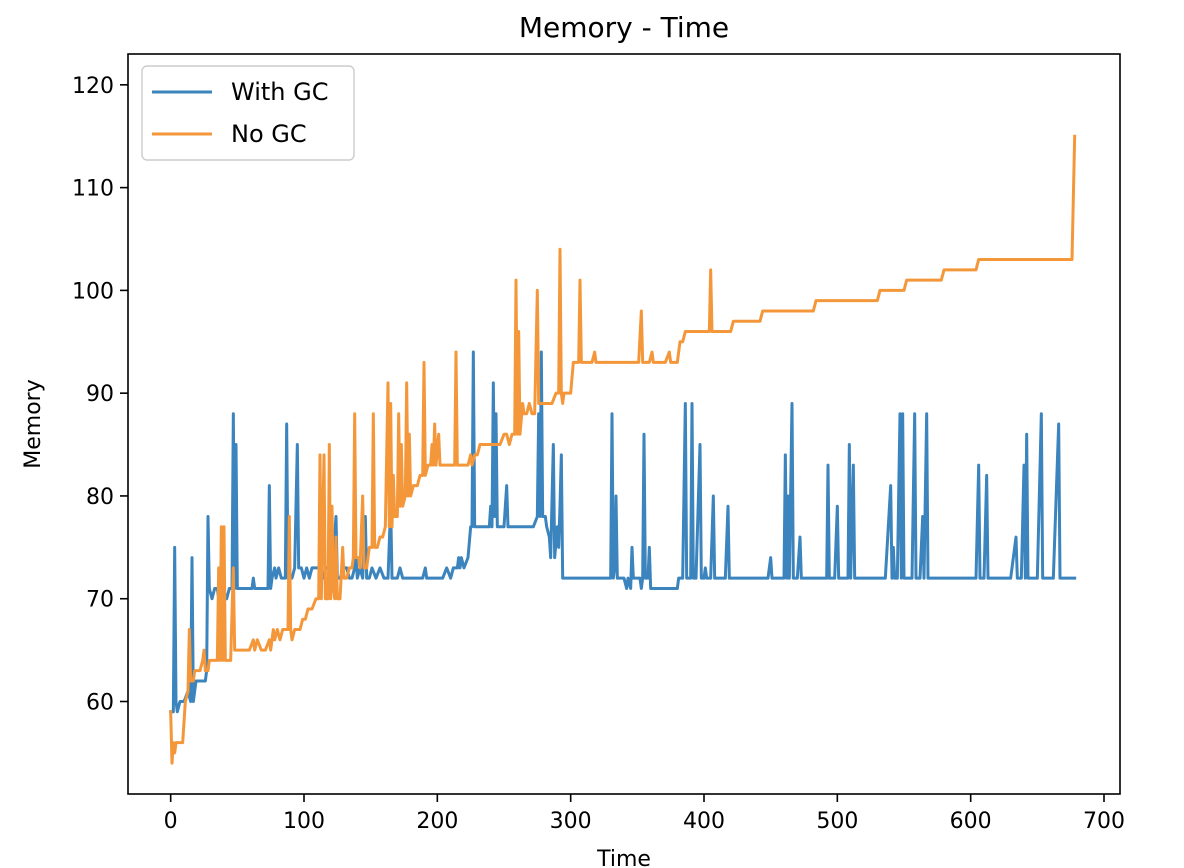  What do you see at coordinates (93, 189) in the screenshot?
I see `y-tick-label: 110` at bounding box center [93, 189].